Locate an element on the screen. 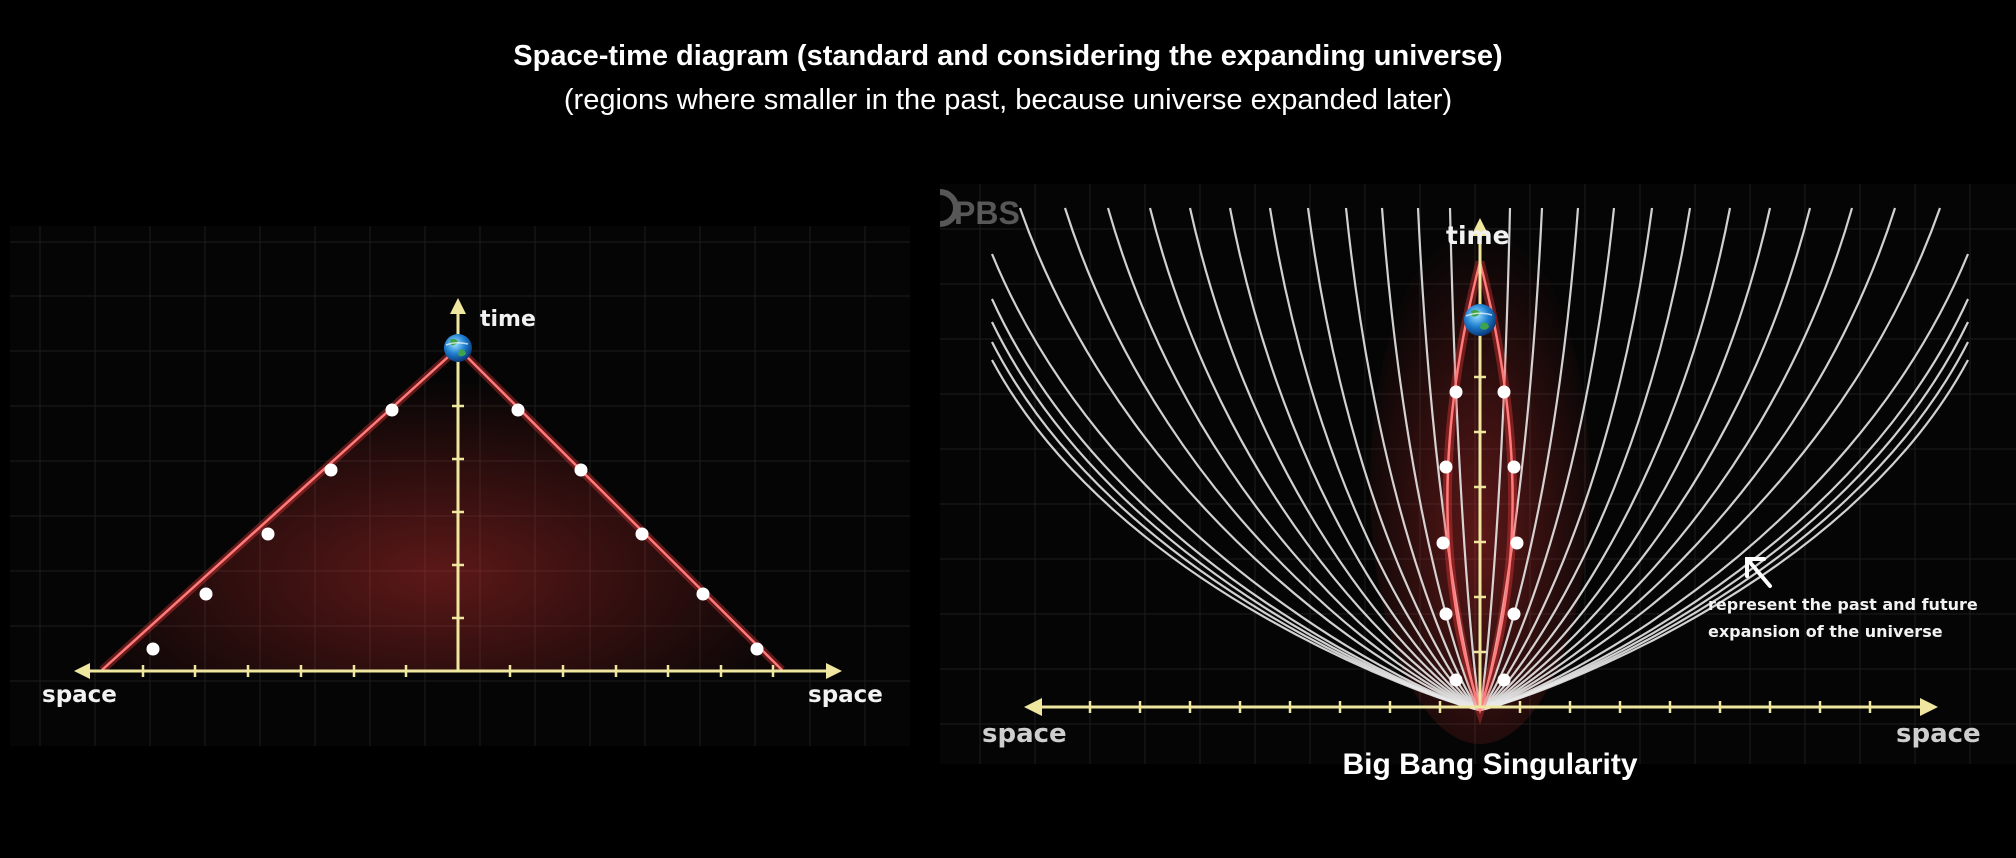  pbs-watermark: PBS is located at coordinates (987, 213).